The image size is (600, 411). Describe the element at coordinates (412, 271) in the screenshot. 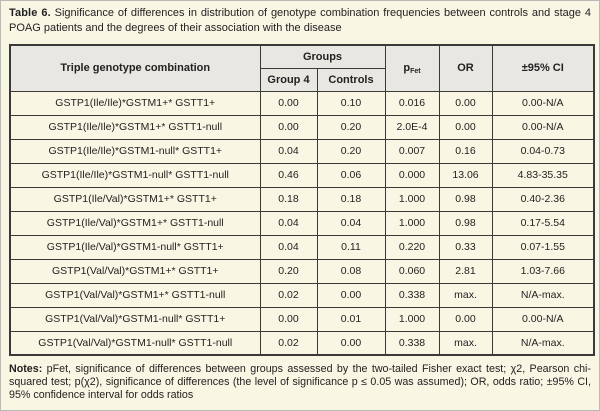

I see `cell-pfet-value: 0.060` at that location.